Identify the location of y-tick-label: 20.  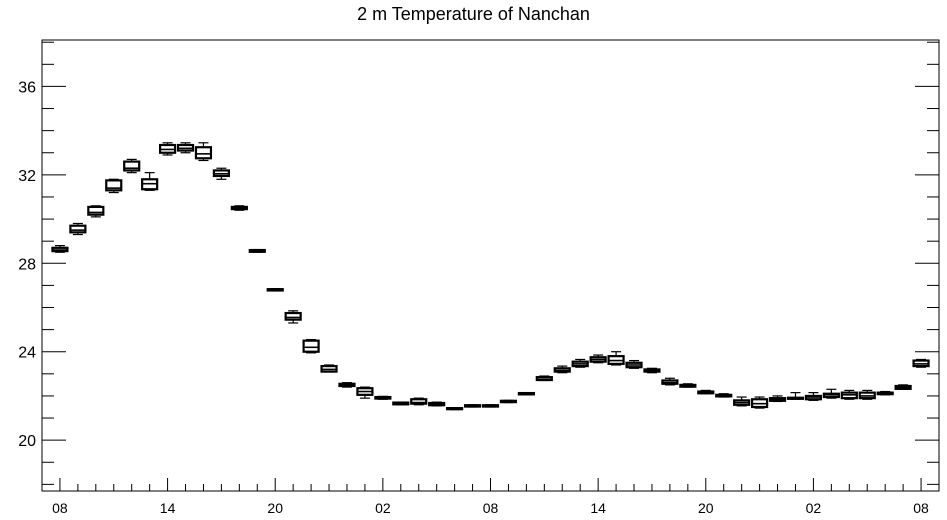
(27, 441).